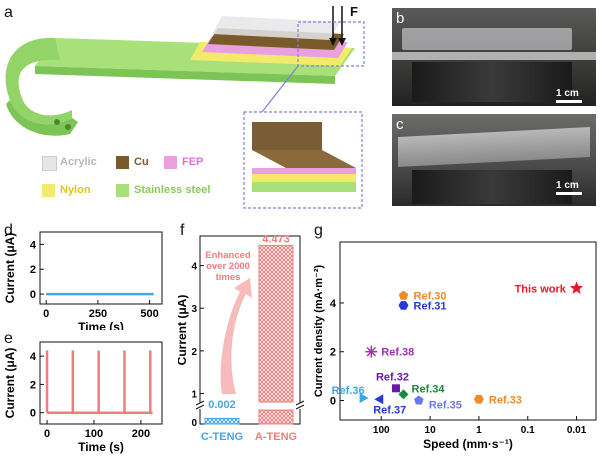 This screenshot has height=458, width=600. I want to click on panel-letter-c: c, so click(400, 124).